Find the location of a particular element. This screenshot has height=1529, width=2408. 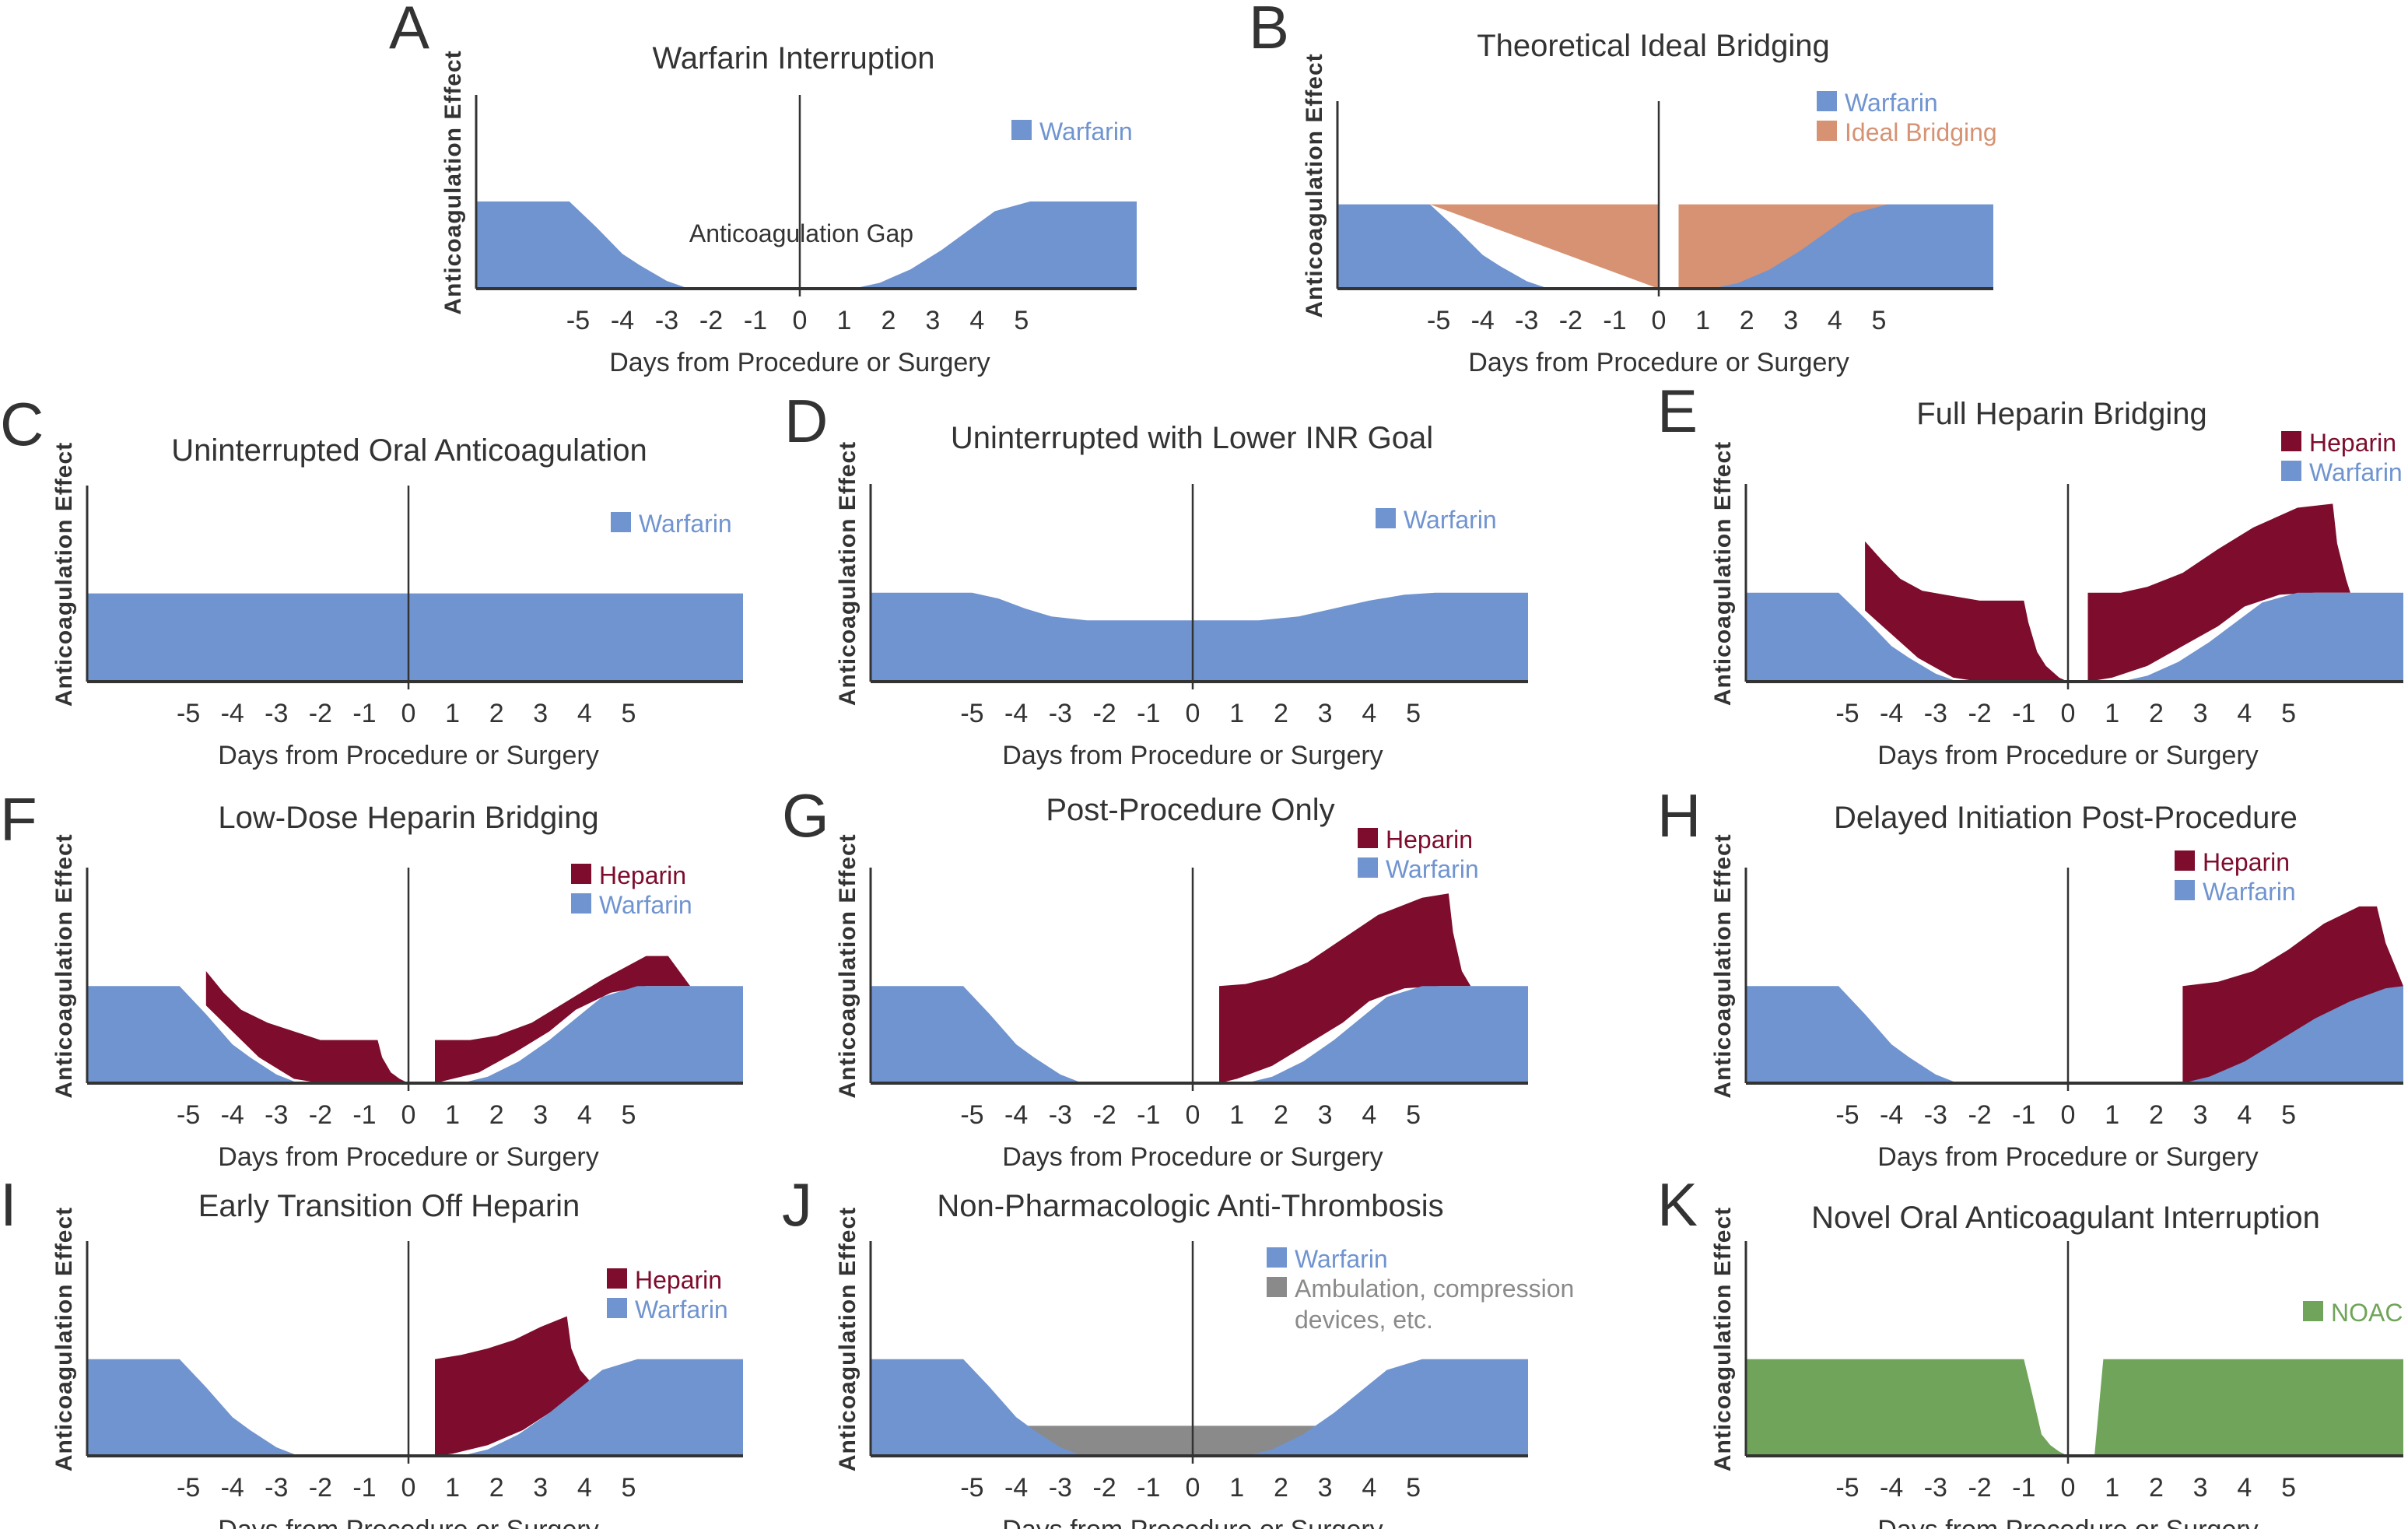

panel-title: Delayed Initiation Post-Procedure is located at coordinates (2066, 818).